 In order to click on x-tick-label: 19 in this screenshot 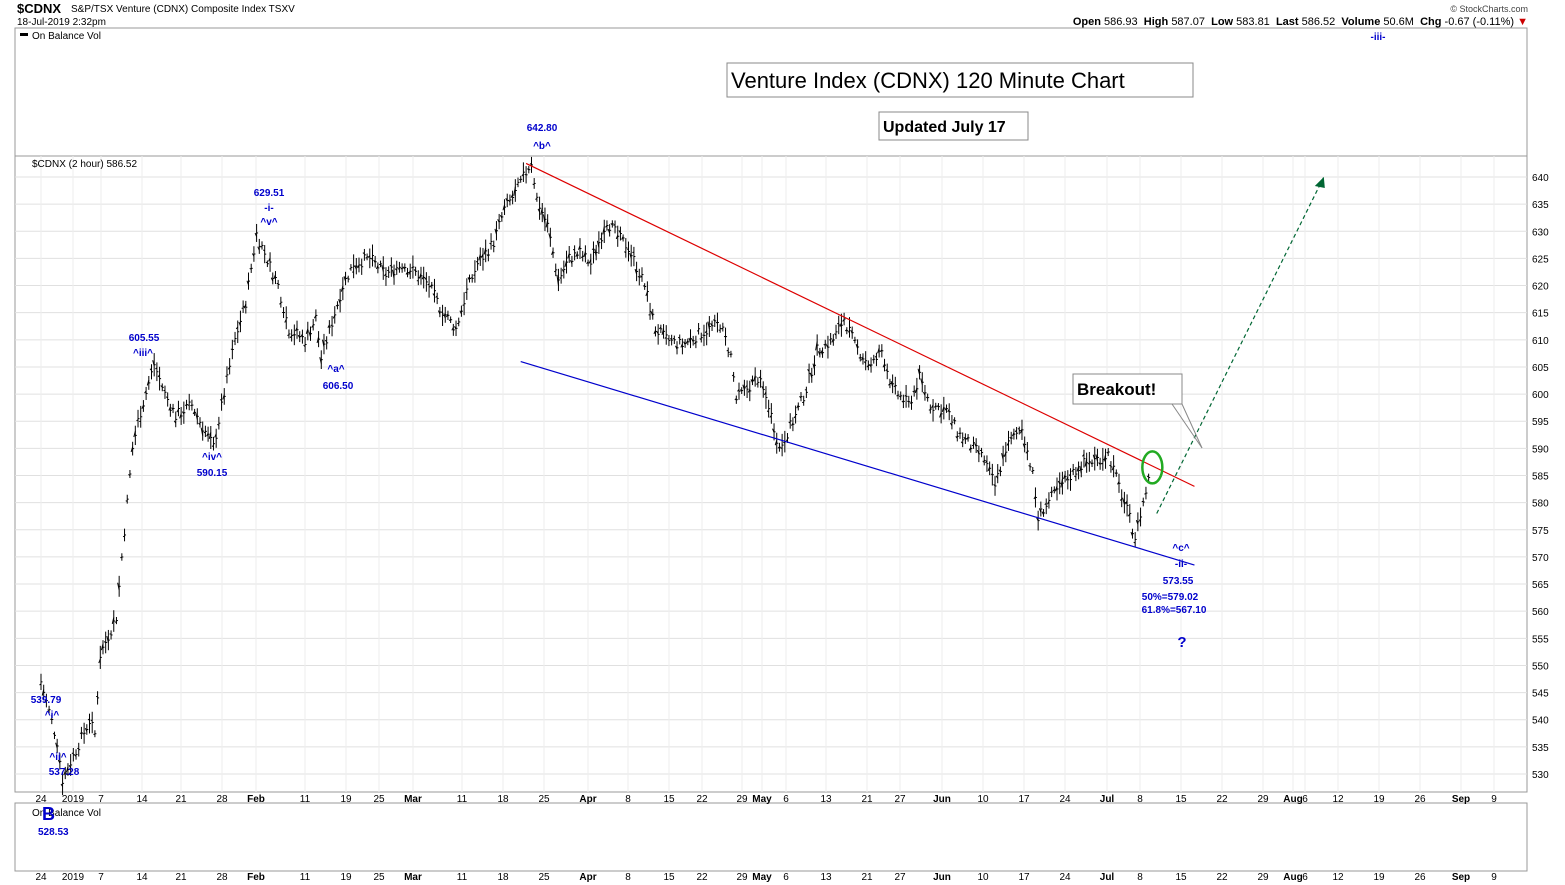, I will do `click(346, 877)`.